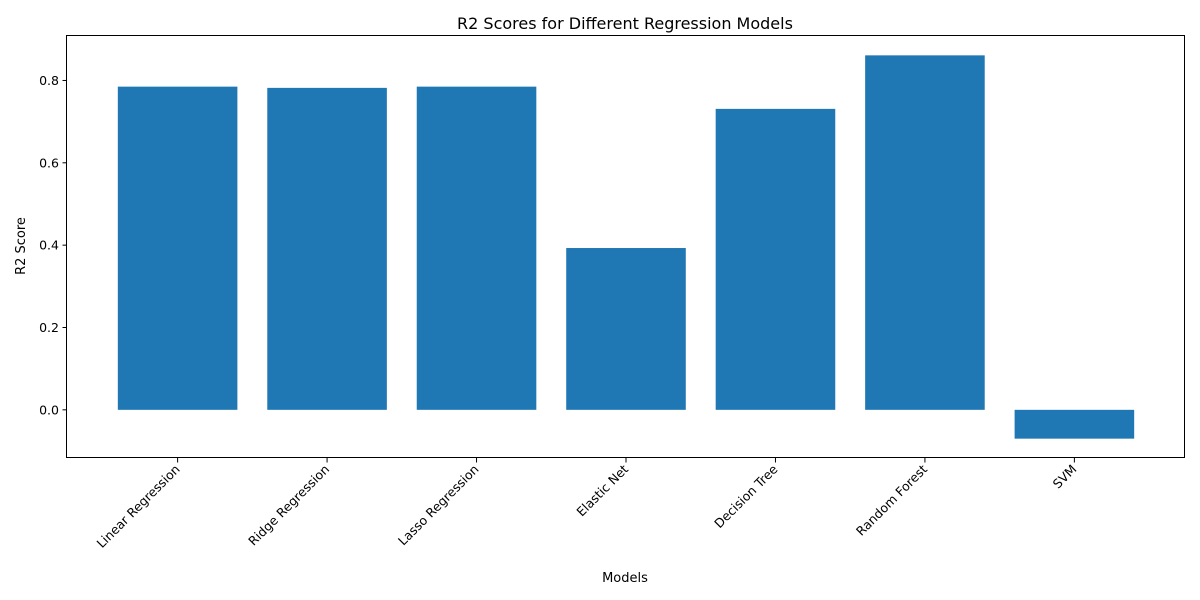 This screenshot has height=600, width=1200. Describe the element at coordinates (21, 246) in the screenshot. I see `y-axis-label: R2 Score` at that location.